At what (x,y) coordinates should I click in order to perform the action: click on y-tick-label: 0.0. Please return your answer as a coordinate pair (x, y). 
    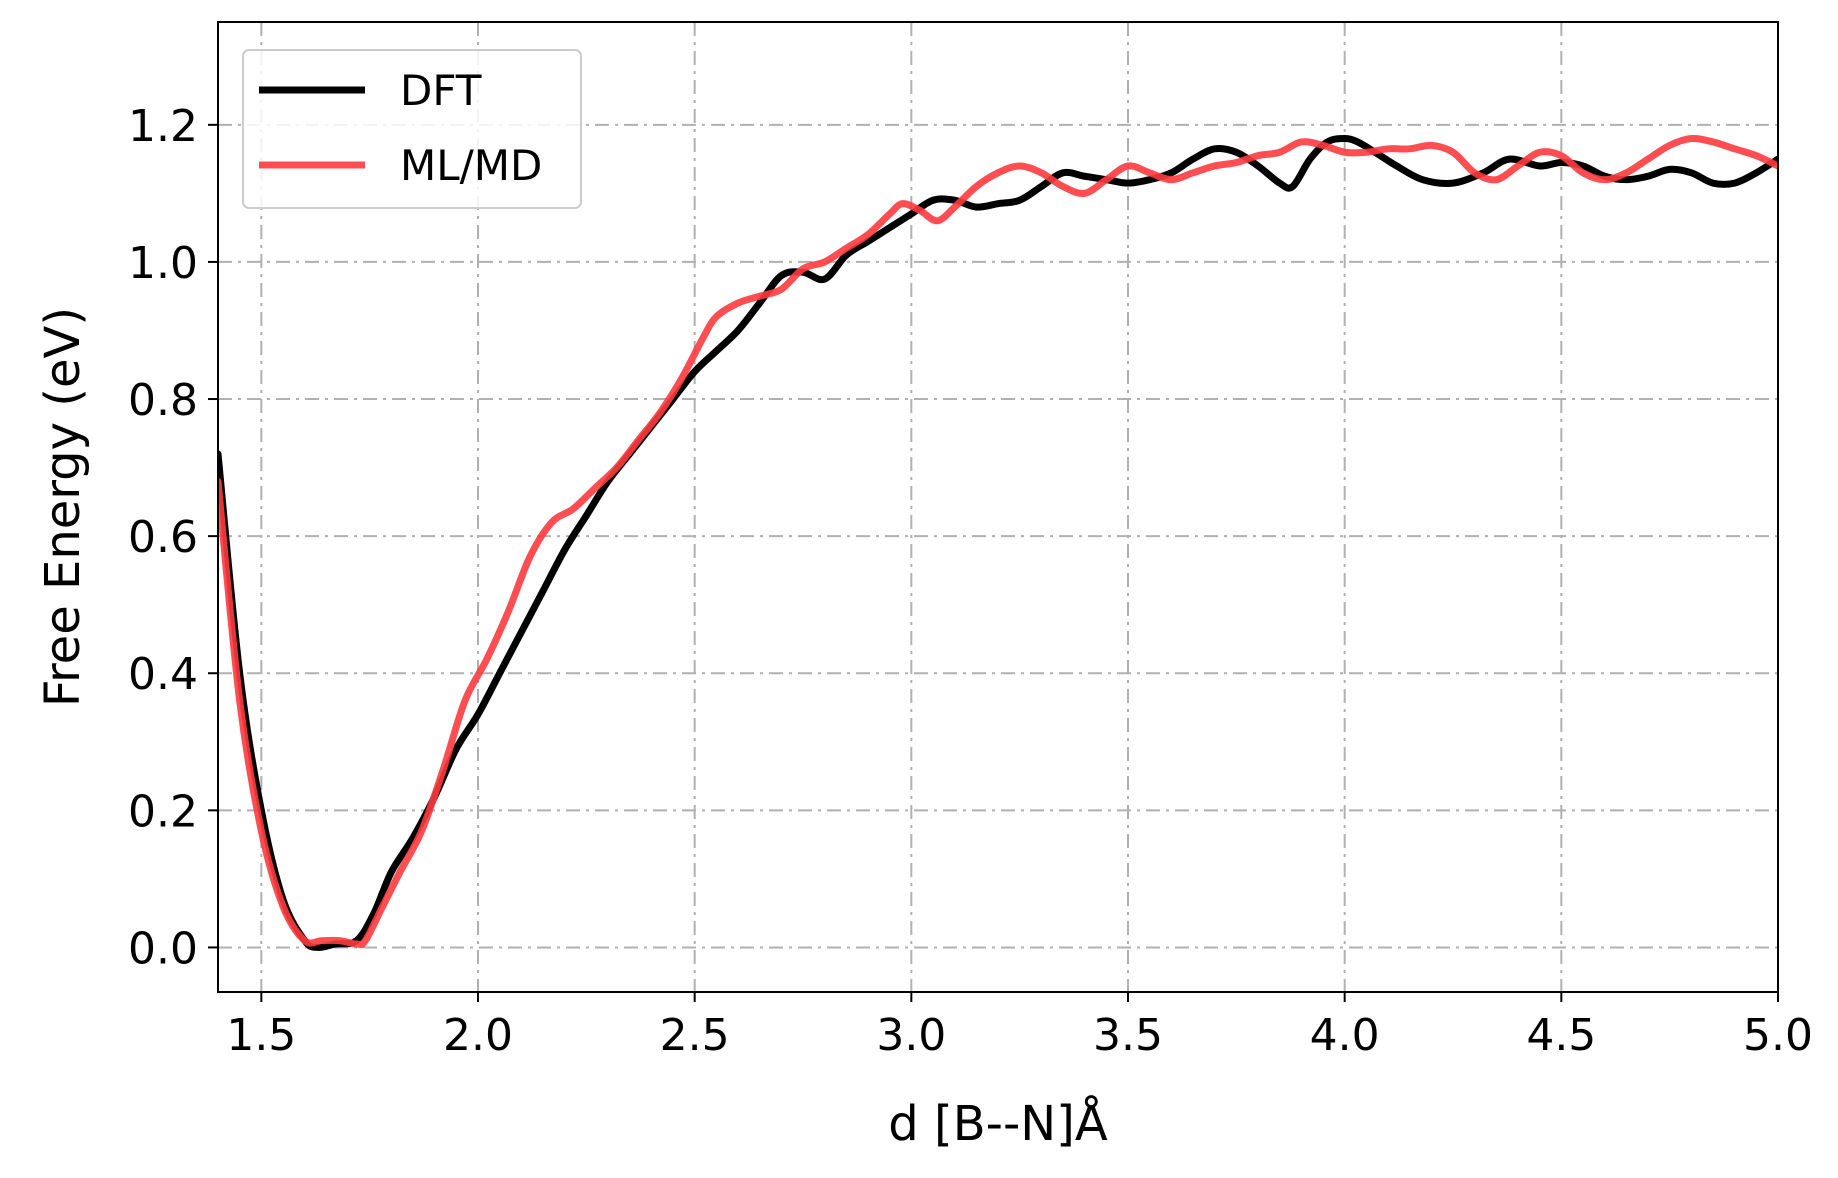
    Looking at the image, I should click on (163, 948).